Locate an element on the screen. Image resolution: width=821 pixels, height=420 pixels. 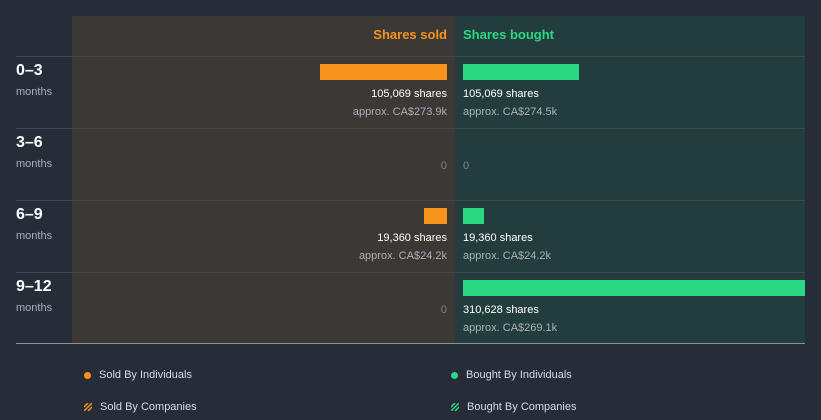
legend-label: Bought By Companies is located at coordinates (522, 407).